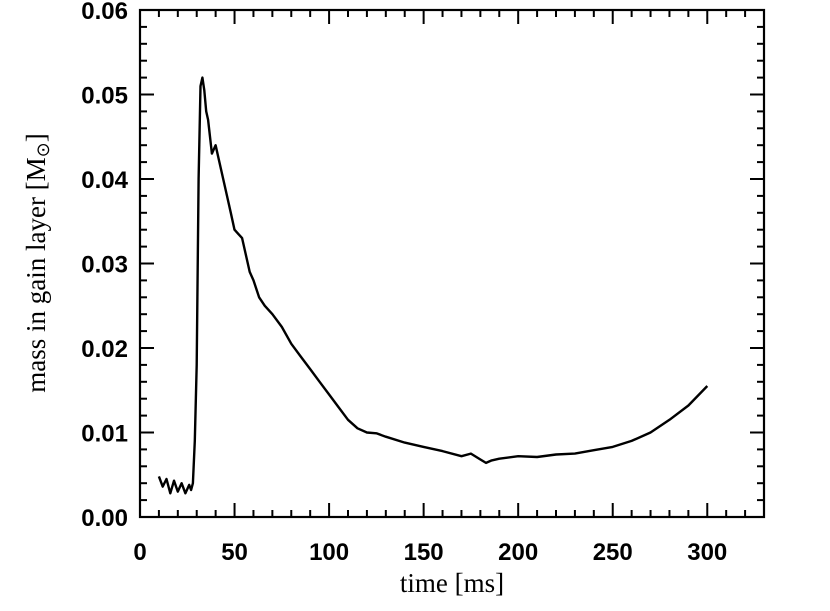 This screenshot has width=830, height=611. Describe the element at coordinates (424, 552) in the screenshot. I see `x-tick-label: 150` at that location.